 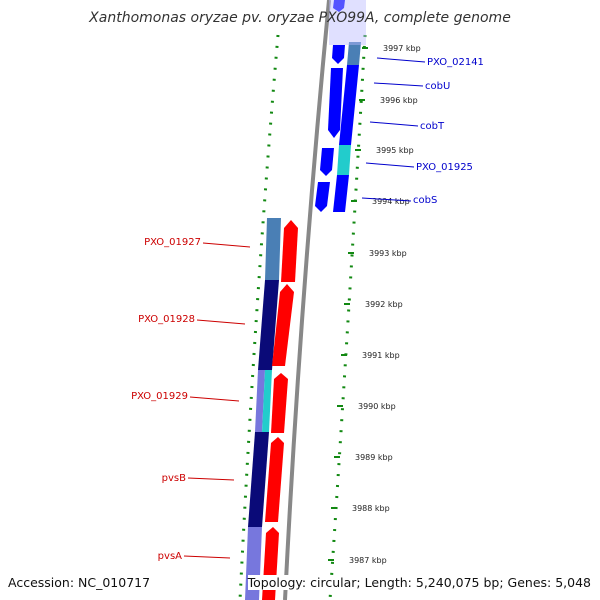 I want to click on tick-label: 3989 kbp, so click(x=374, y=457).